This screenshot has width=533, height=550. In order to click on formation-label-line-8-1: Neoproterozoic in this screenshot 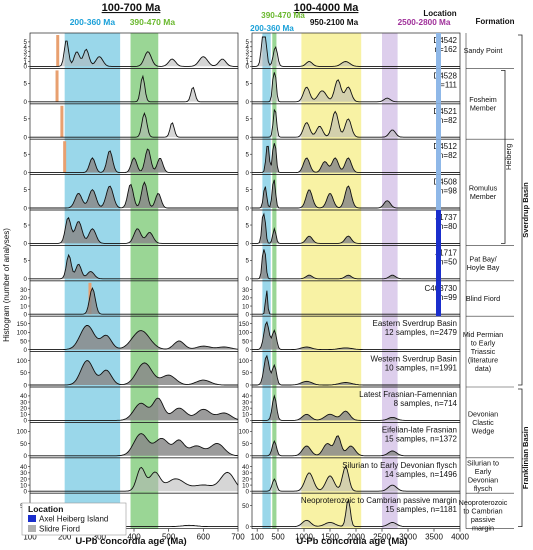, I will do `click(483, 502)`.